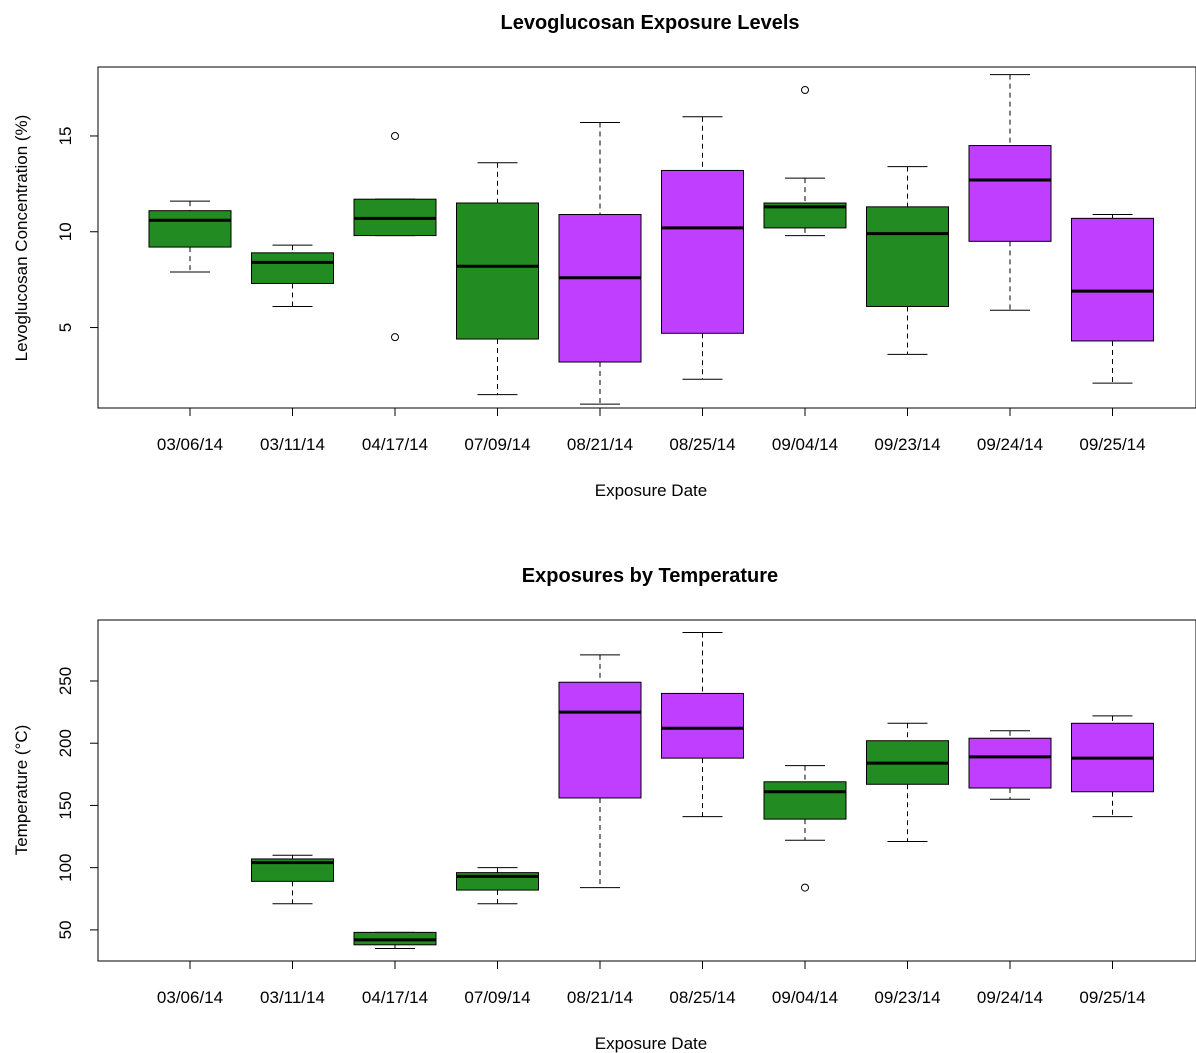  What do you see at coordinates (21, 790) in the screenshot?
I see `y-axis-label: Temperature (°C)` at bounding box center [21, 790].